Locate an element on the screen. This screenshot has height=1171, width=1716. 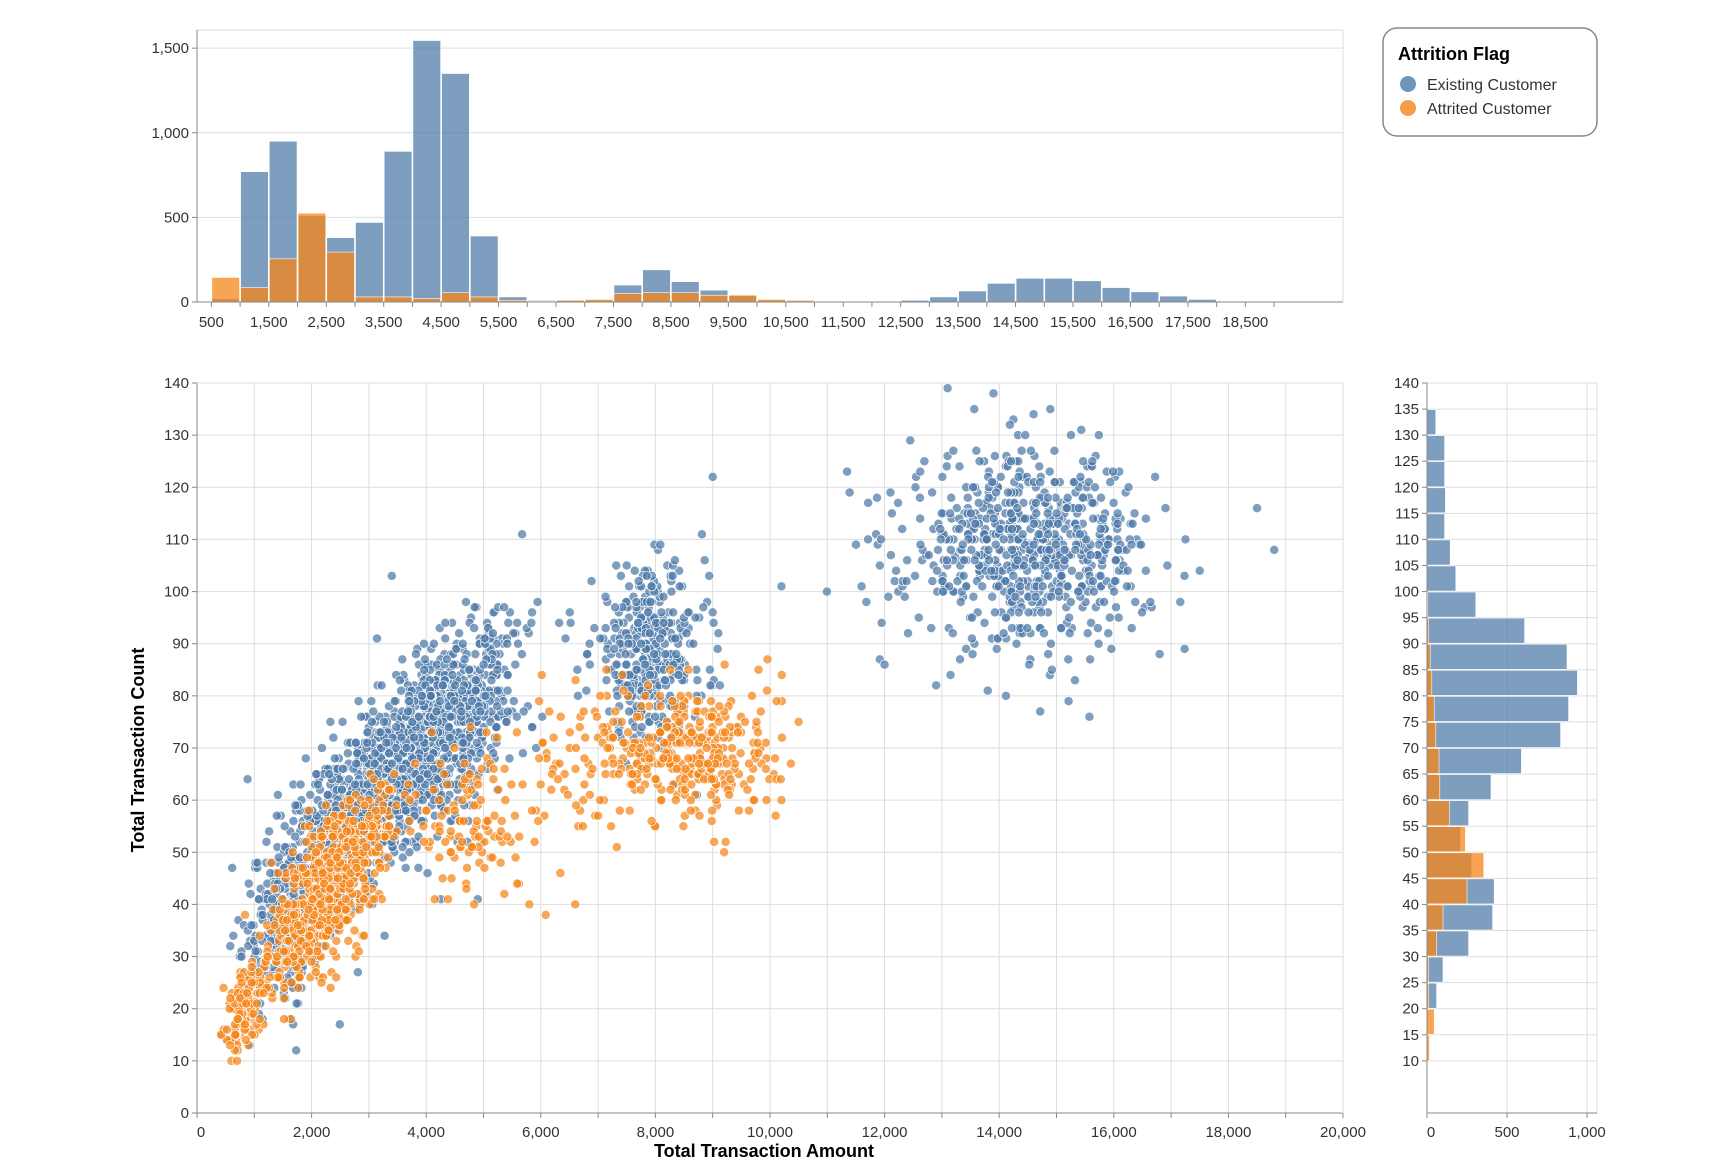
legend-label-existing: Existing Customer is located at coordinates (1492, 85).